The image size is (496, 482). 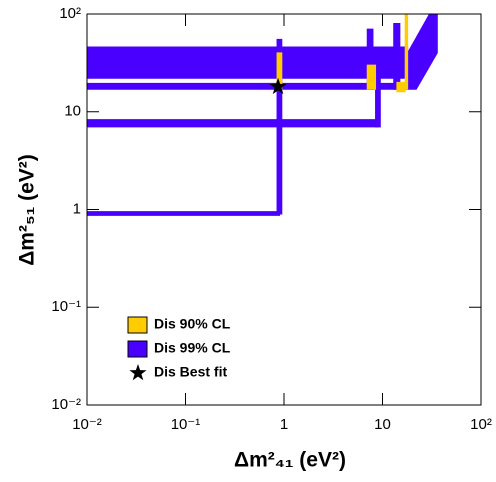 What do you see at coordinates (70, 13) in the screenshot?
I see `y-tick-label: 10²` at bounding box center [70, 13].